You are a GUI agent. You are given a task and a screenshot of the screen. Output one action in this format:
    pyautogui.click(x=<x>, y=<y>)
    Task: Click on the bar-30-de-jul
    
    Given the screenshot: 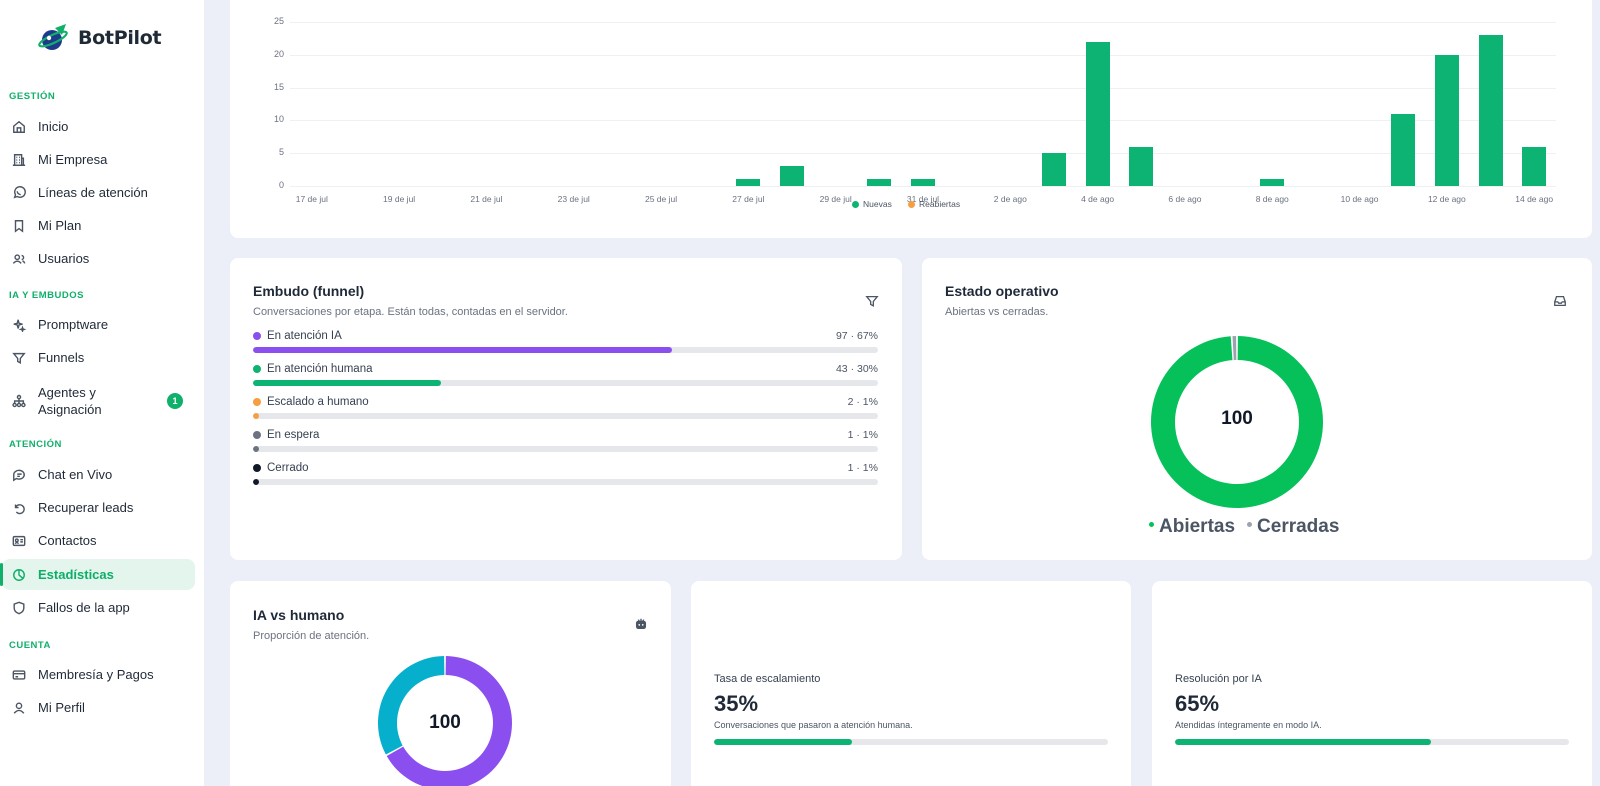 What is the action you would take?
    pyautogui.click(x=879, y=182)
    